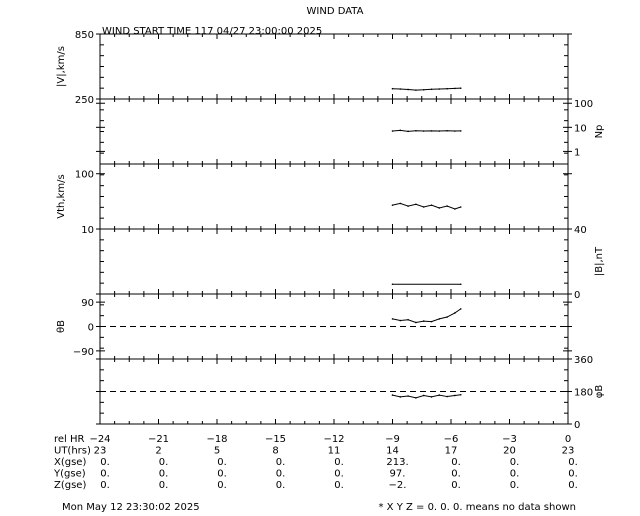 This screenshot has width=640, height=516. Describe the element at coordinates (217, 451) in the screenshot. I see `table-cell: 5` at that location.